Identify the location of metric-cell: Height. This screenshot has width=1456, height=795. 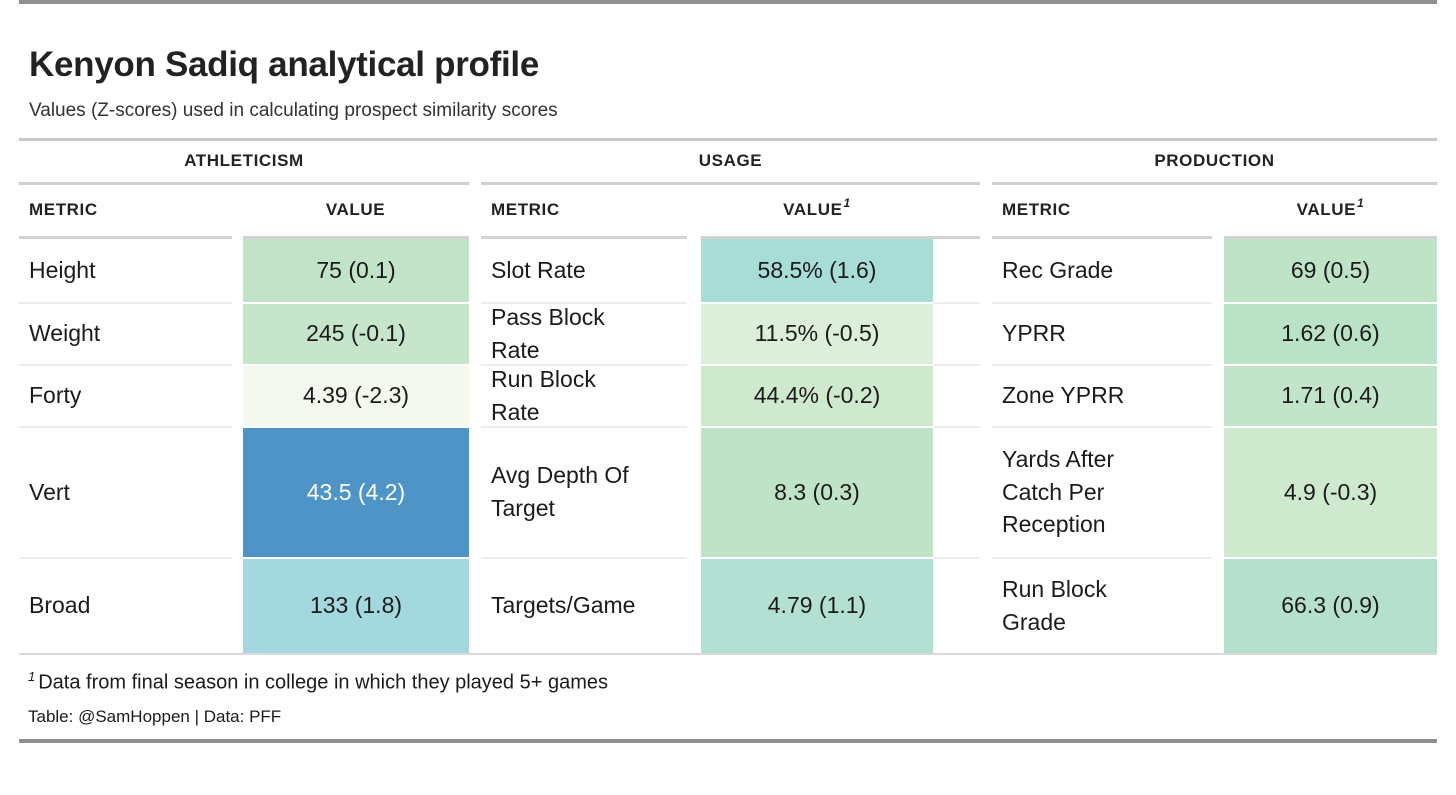
(125, 270).